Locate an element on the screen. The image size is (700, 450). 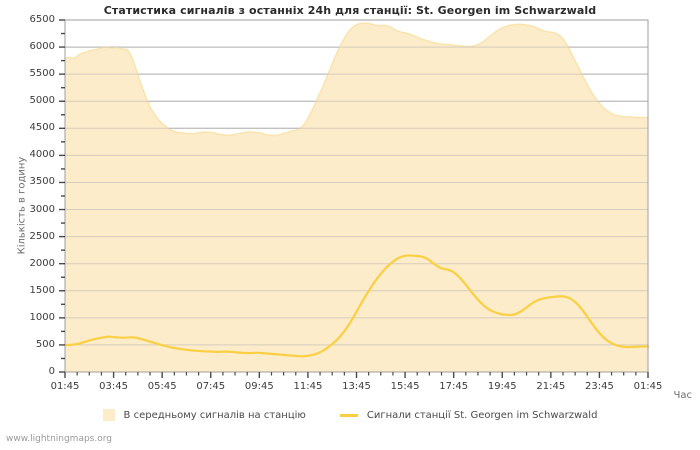
x-tick-label: 11:45 is located at coordinates (308, 386).